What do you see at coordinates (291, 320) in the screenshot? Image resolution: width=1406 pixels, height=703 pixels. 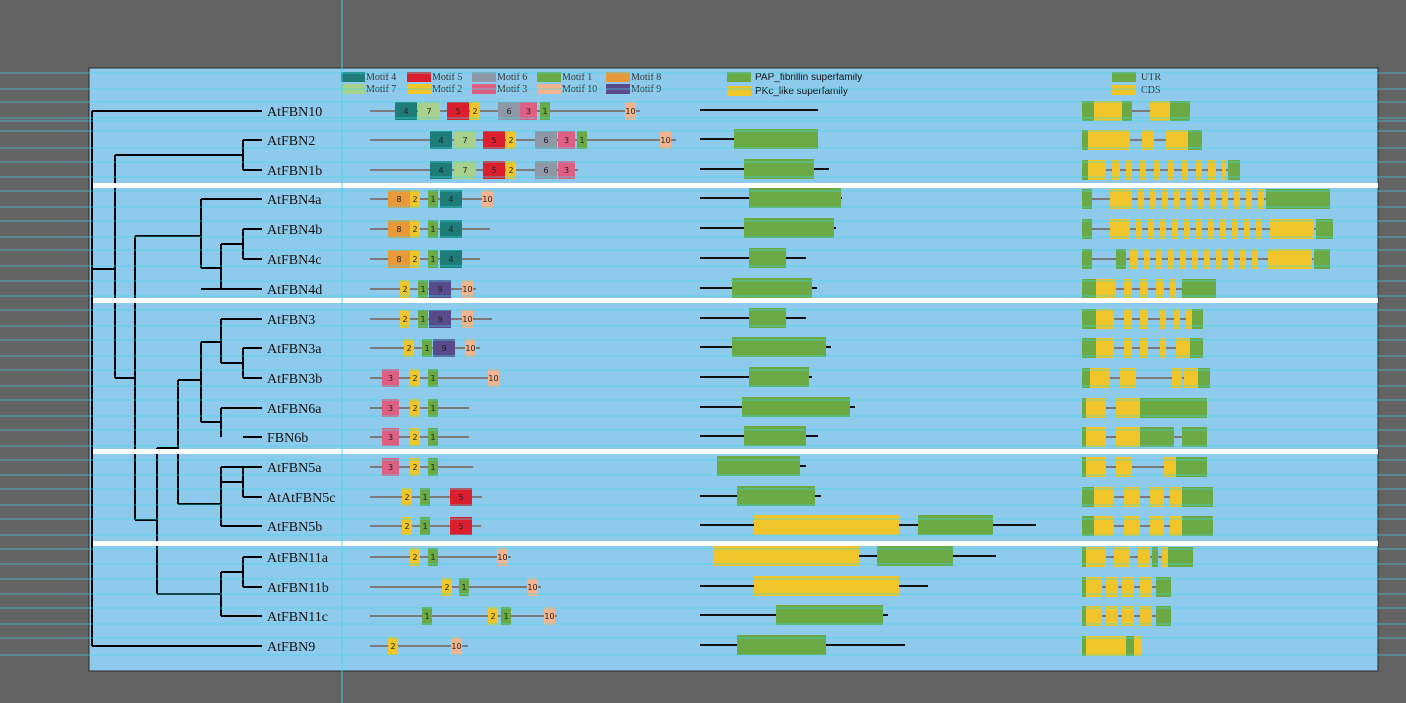 I see `gene-name: AtFBN3` at bounding box center [291, 320].